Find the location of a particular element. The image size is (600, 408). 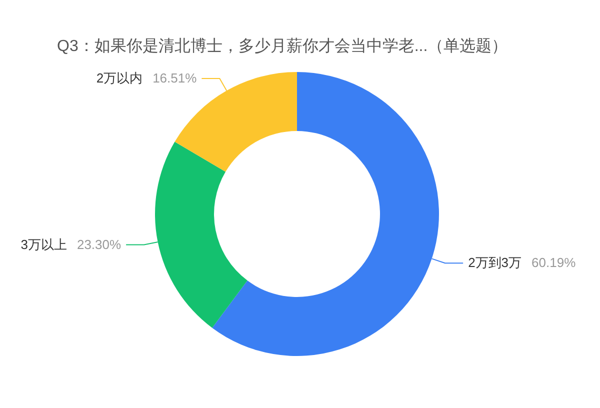

slice-label: 2万以内 is located at coordinates (119, 78).